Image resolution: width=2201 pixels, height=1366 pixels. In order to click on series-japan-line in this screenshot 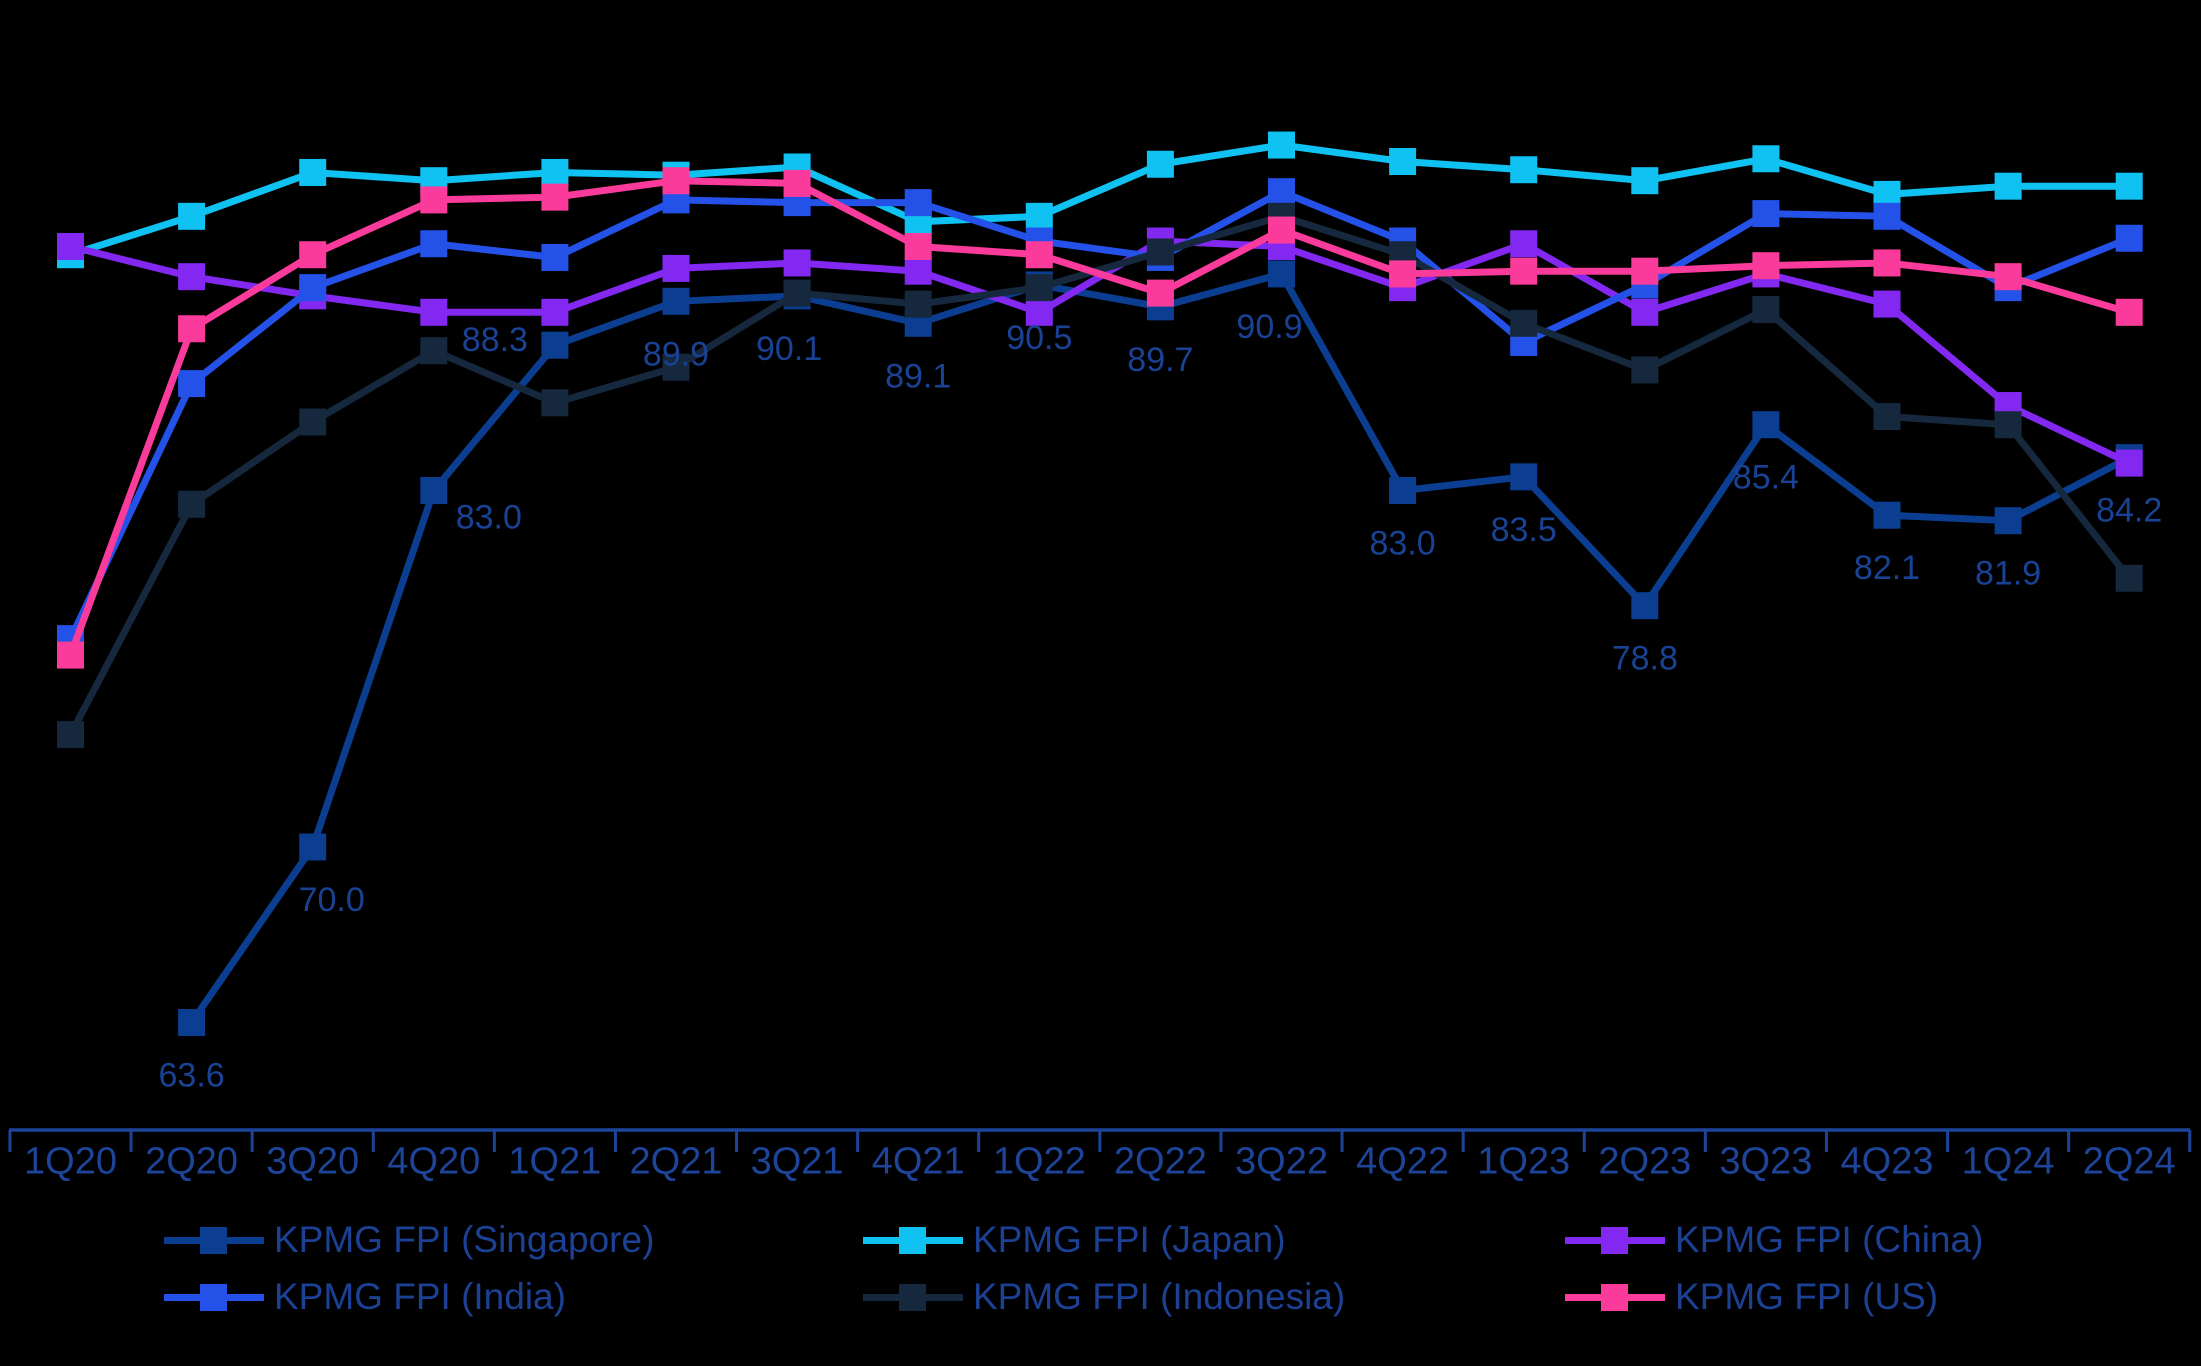, I will do `click(1099, 200)`.